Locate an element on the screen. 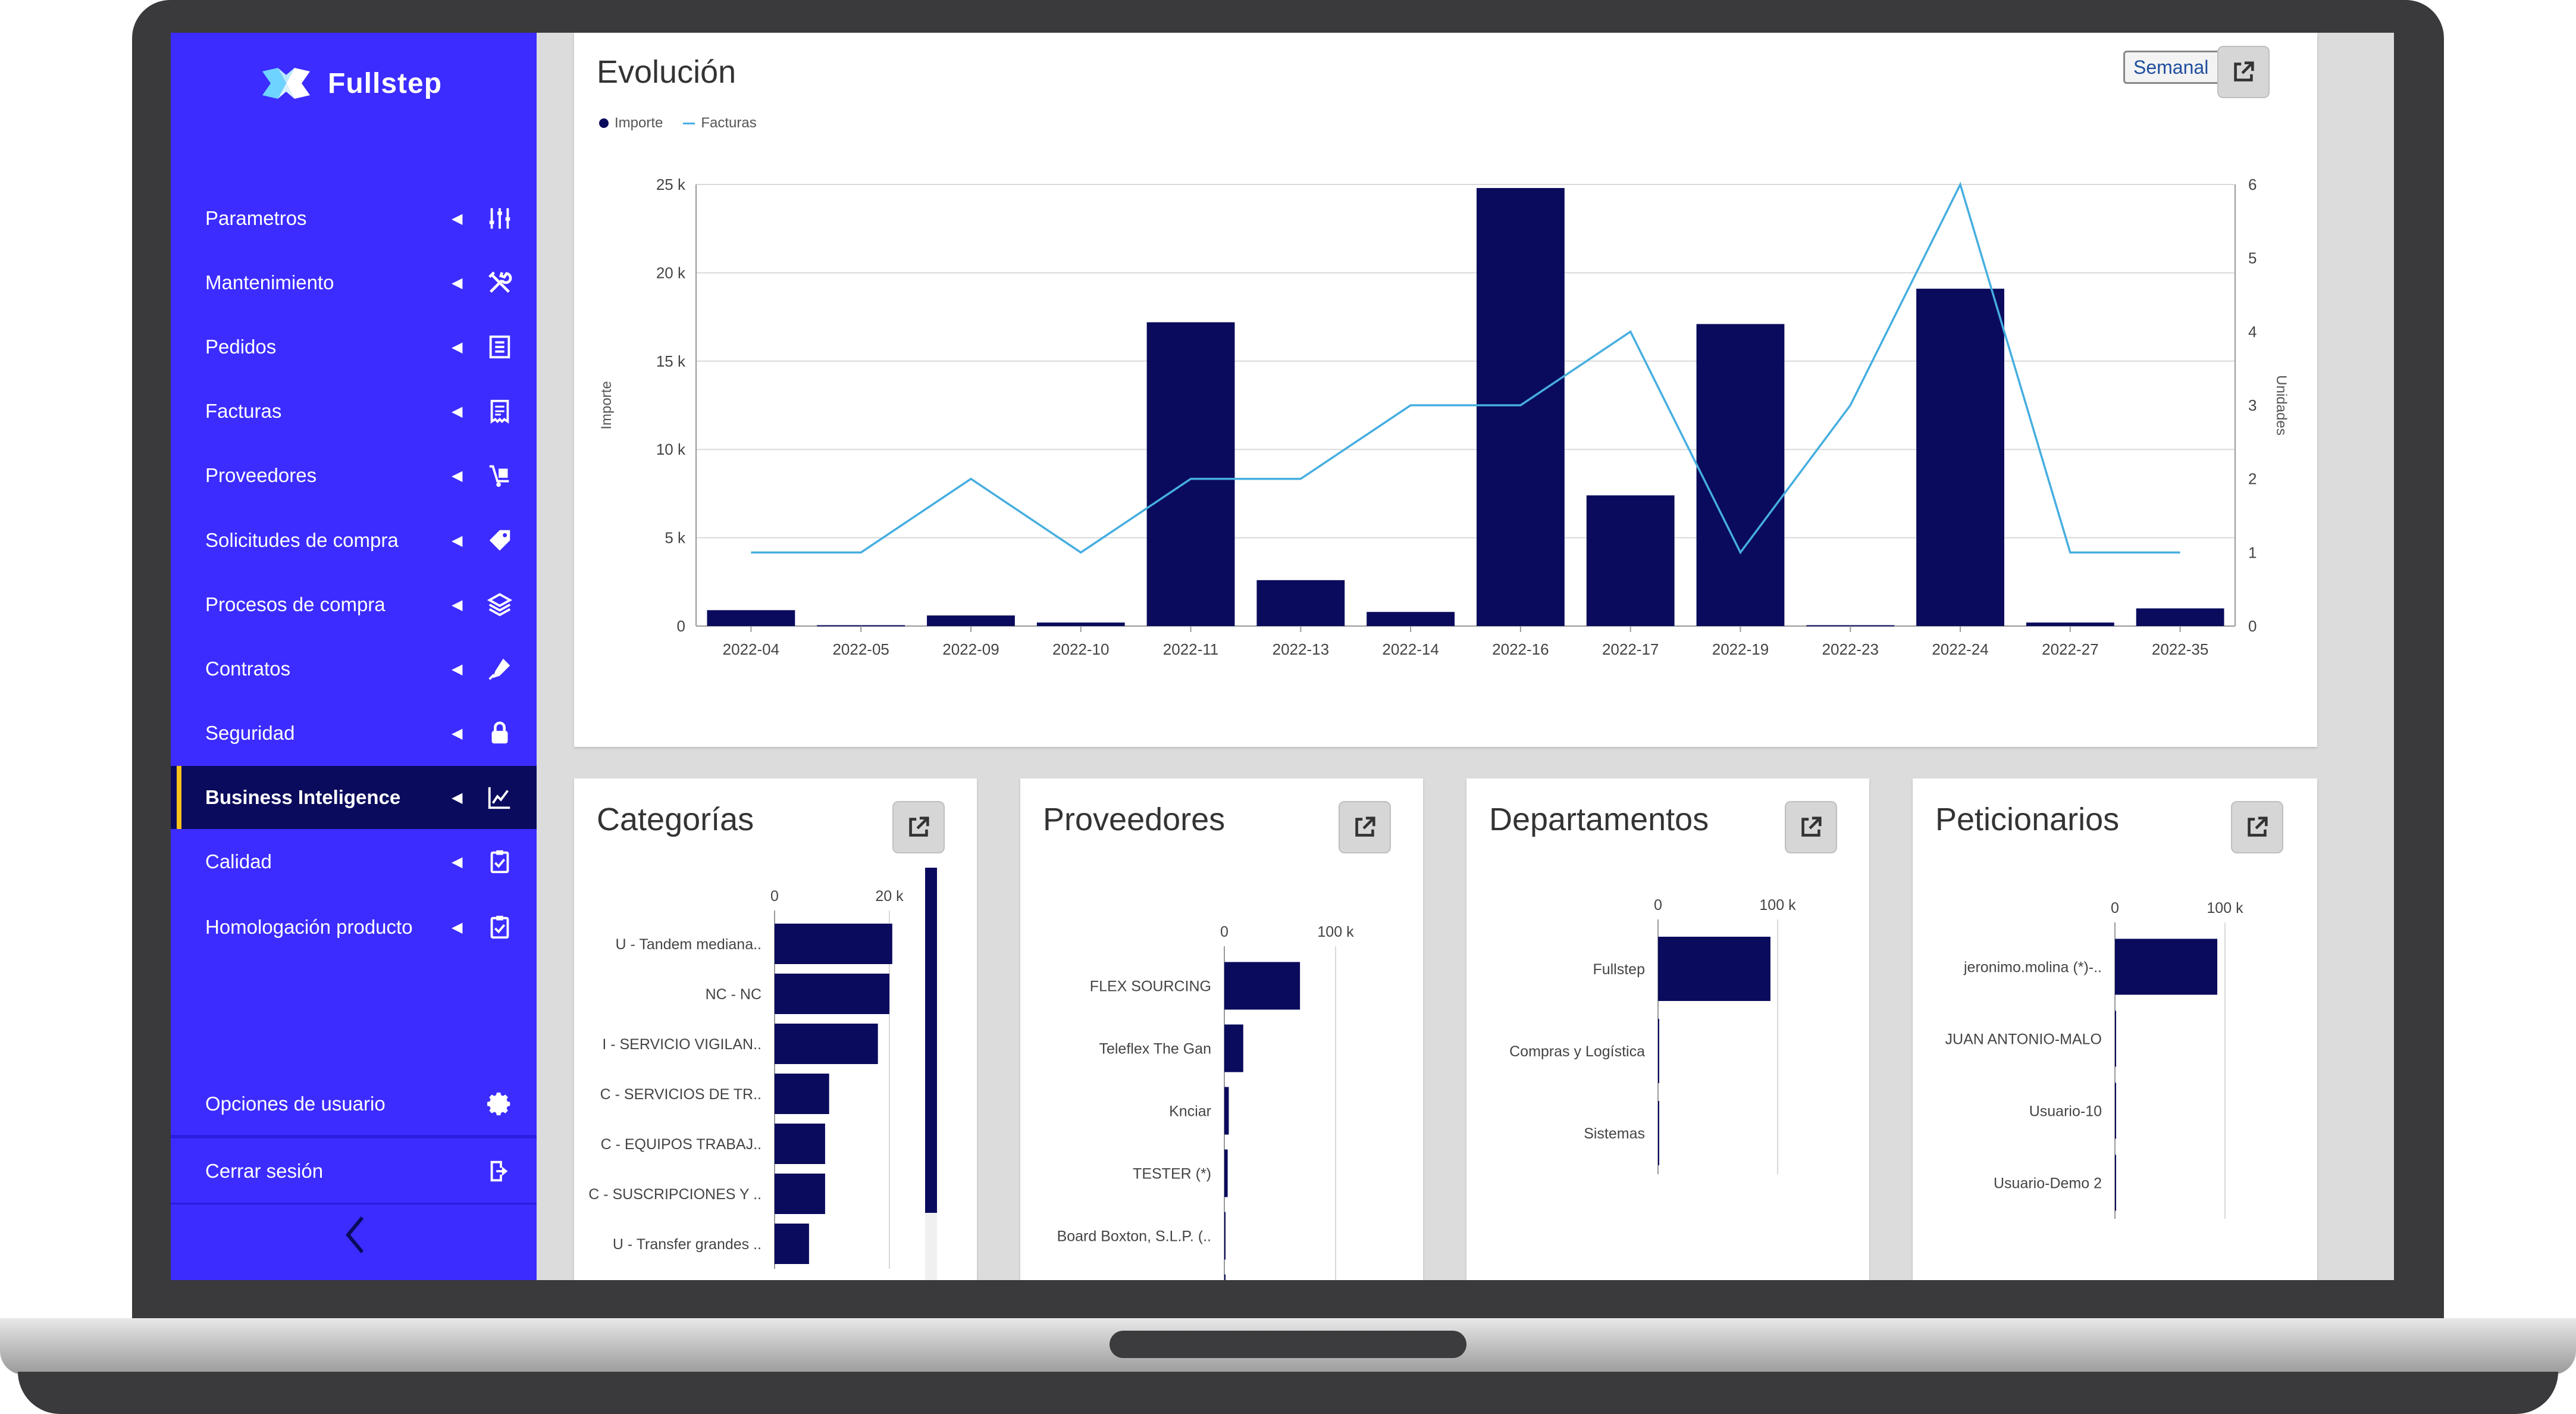 The width and height of the screenshot is (2576, 1414). x-tick-label: 2022-24 is located at coordinates (1960, 649).